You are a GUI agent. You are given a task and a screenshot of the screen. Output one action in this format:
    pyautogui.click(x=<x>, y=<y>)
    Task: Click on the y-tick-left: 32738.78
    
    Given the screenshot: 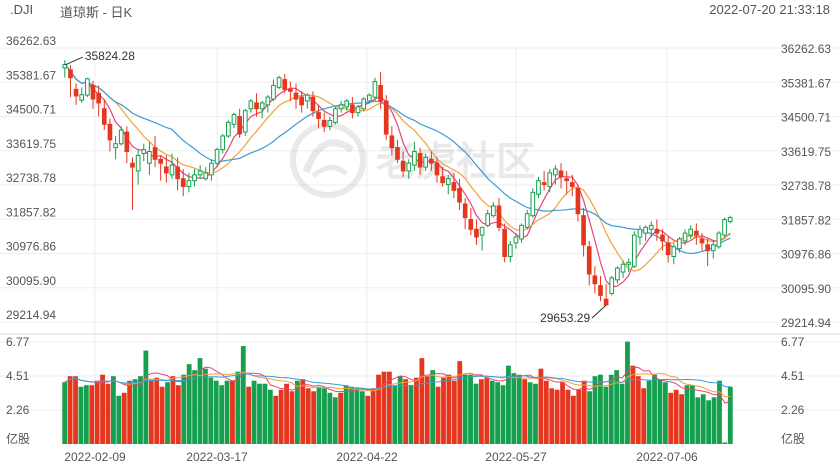 What is the action you would take?
    pyautogui.click(x=31, y=178)
    